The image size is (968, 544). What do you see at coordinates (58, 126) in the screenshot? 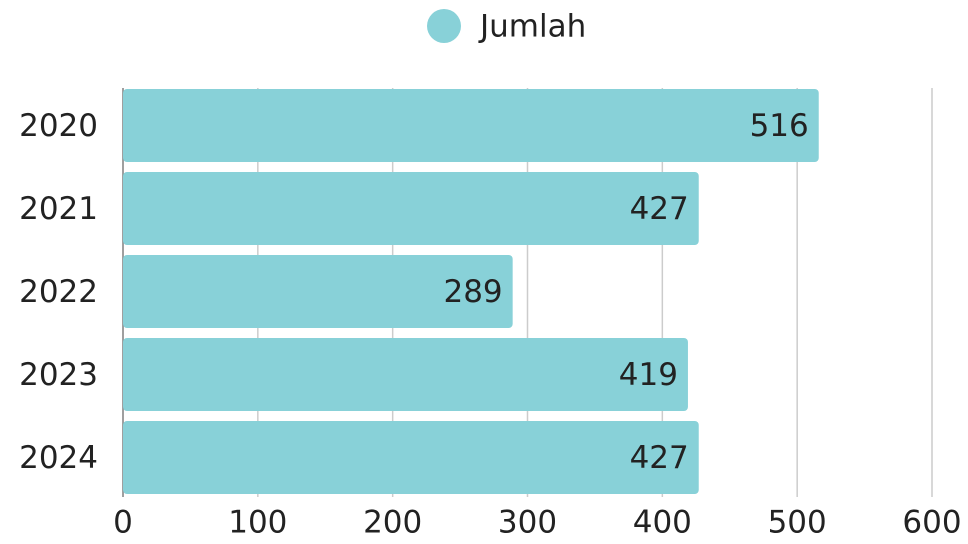
I see `y-tick-label: 2020` at bounding box center [58, 126].